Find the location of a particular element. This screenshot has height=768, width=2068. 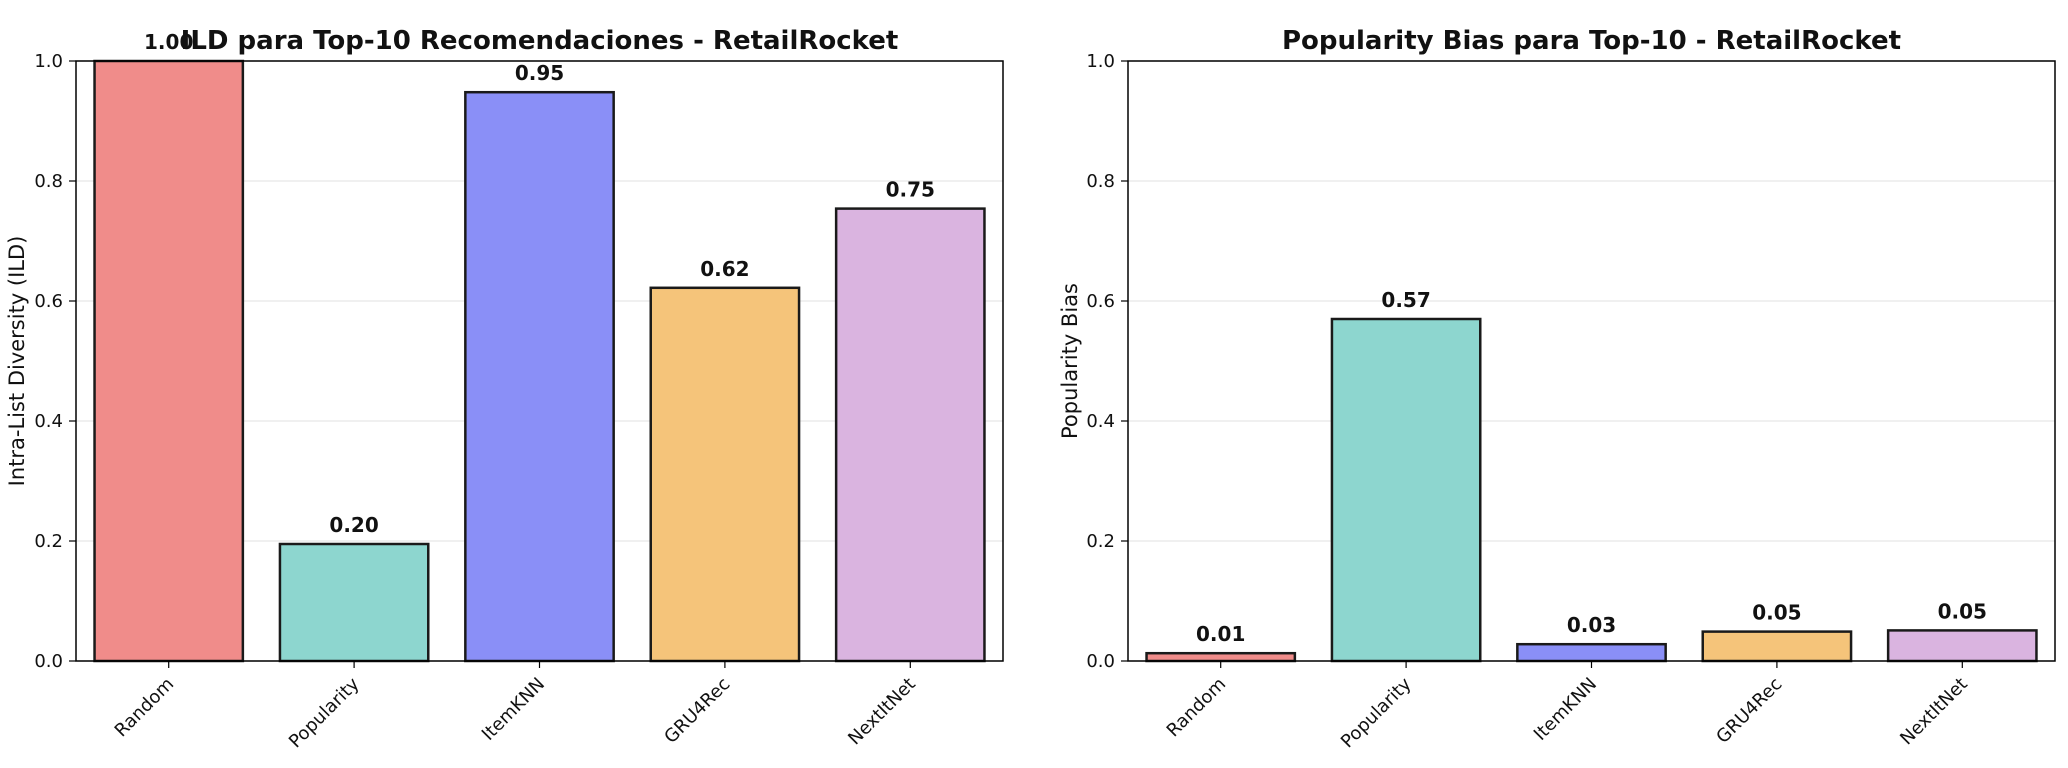

data-label: 0.01 is located at coordinates (1220, 634).